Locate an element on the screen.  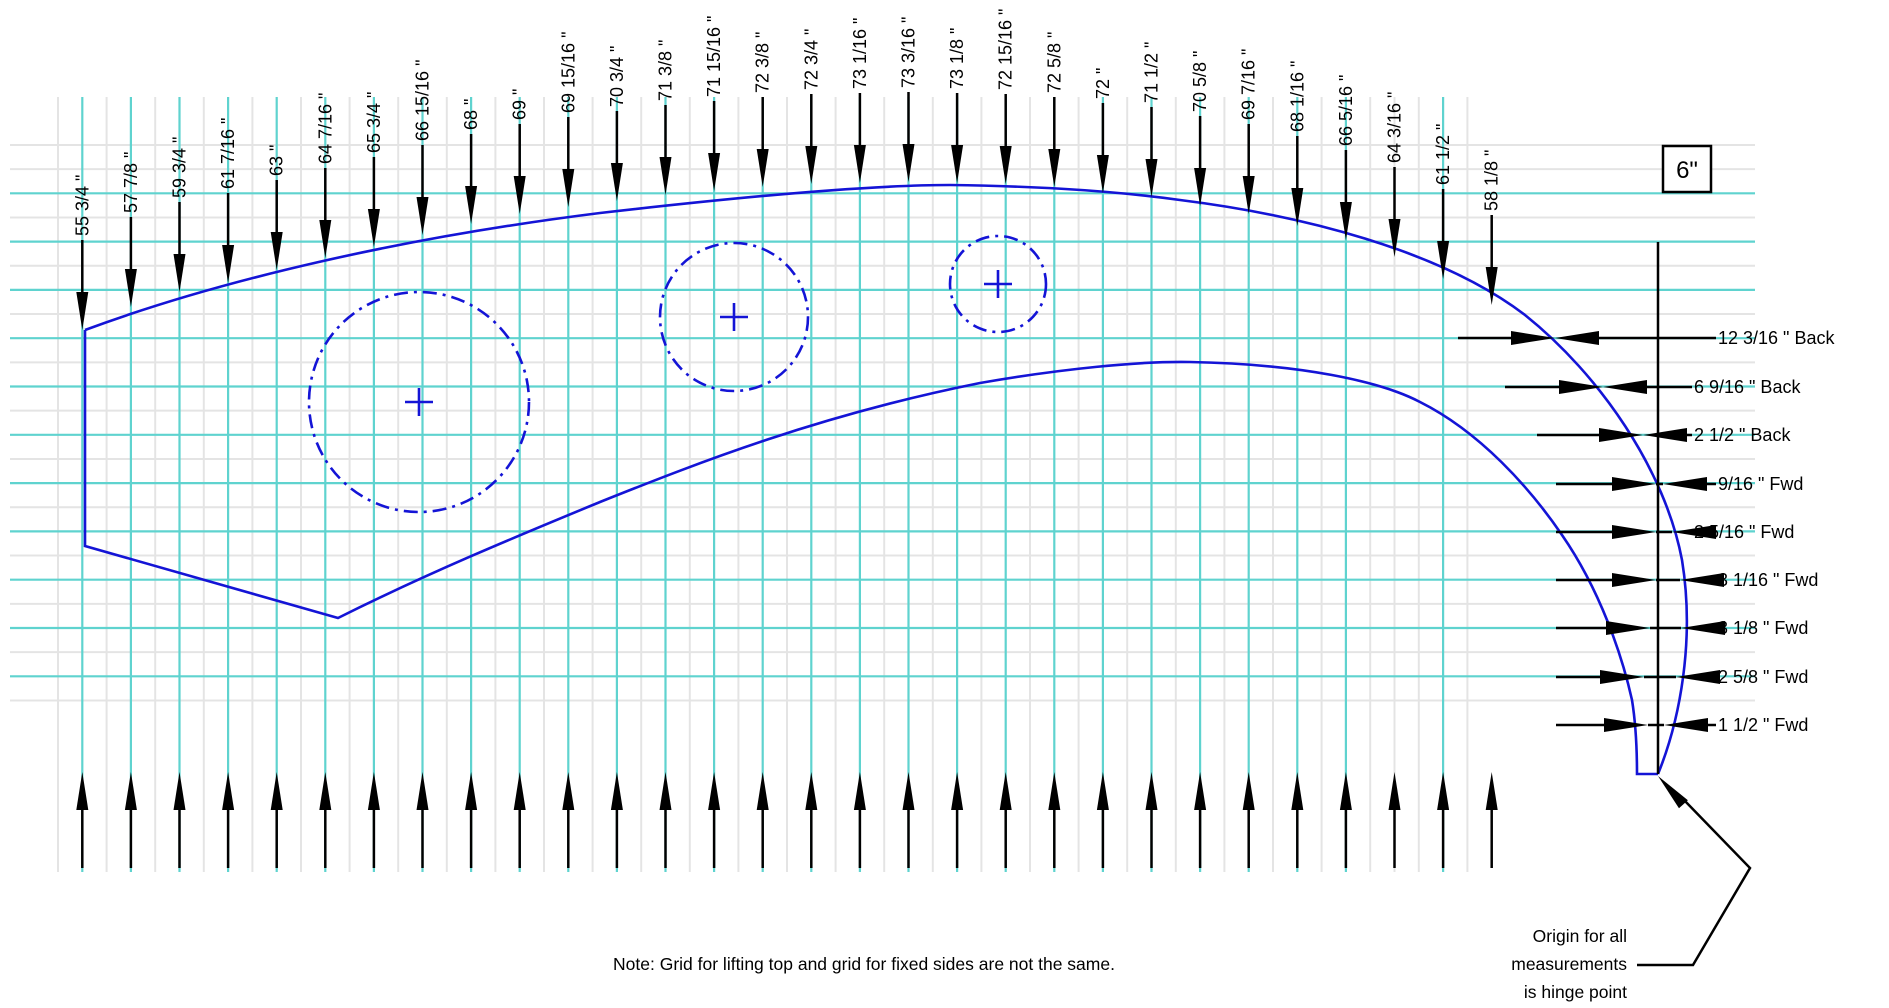
top-measurement-label: 68 " is located at coordinates (471, 114).